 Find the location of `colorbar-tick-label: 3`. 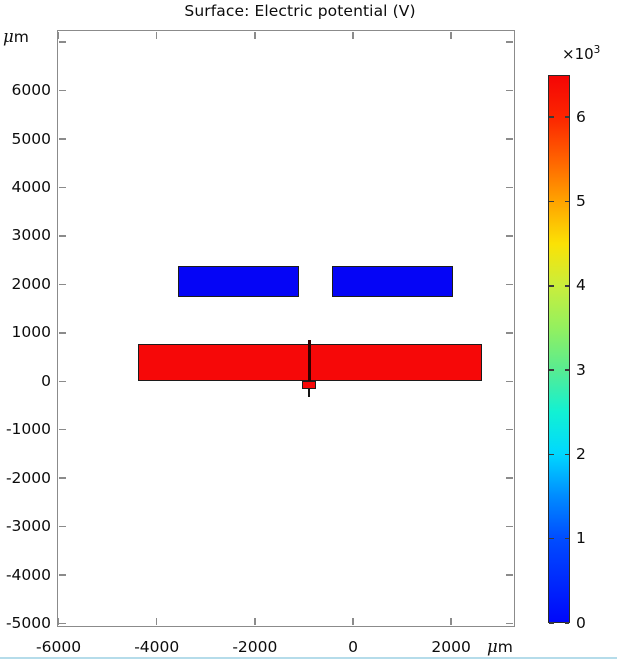

colorbar-tick-label: 3 is located at coordinates (581, 369).